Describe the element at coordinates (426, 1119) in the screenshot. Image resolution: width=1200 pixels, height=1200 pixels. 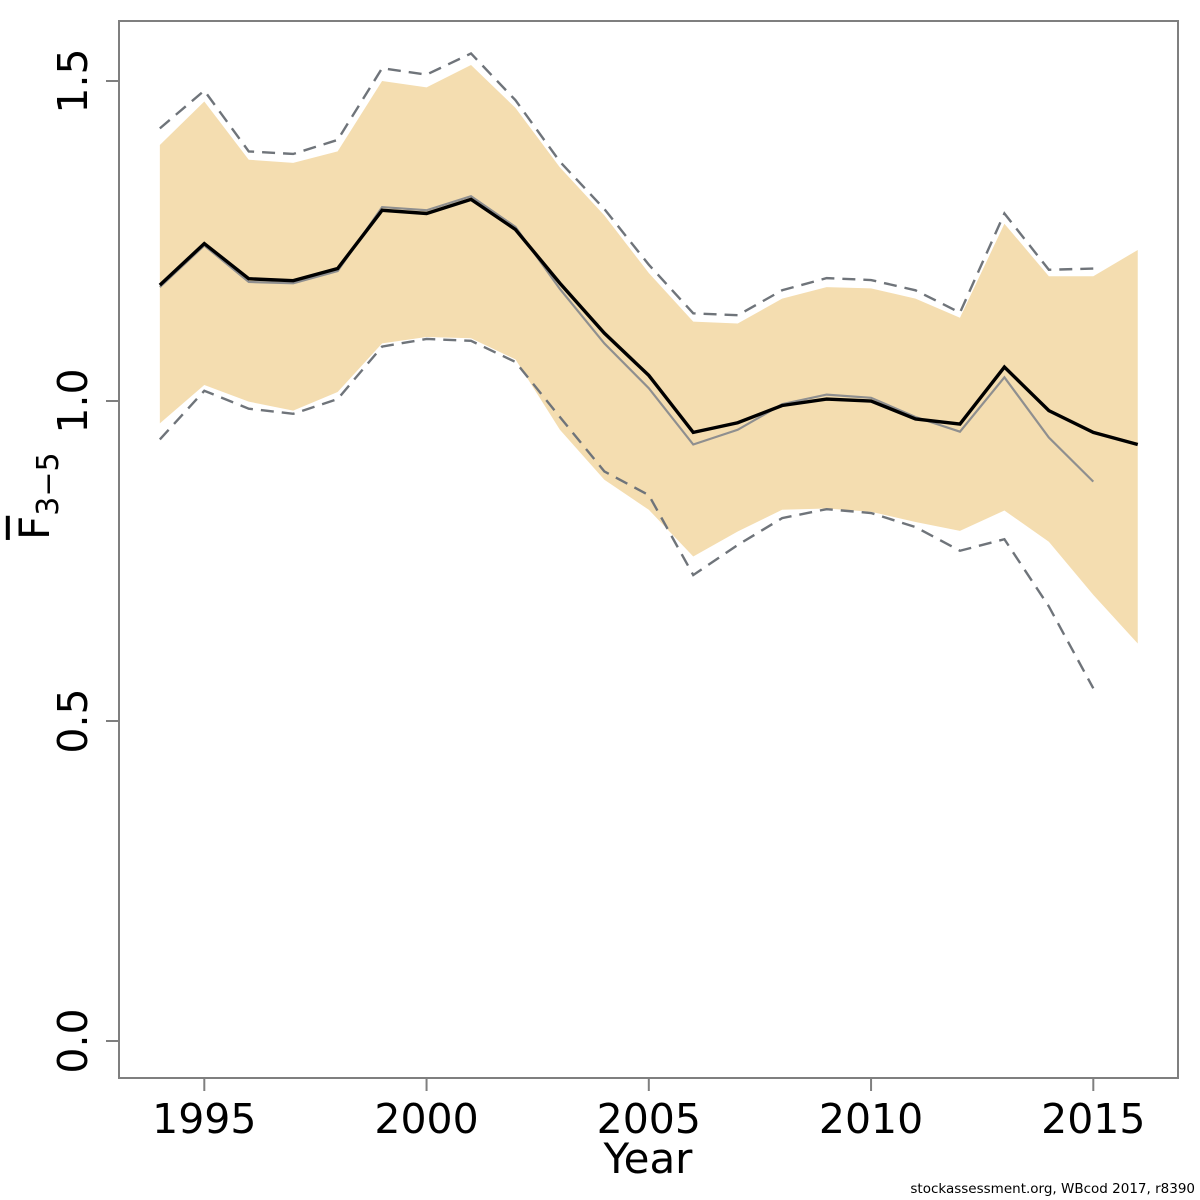
I see `x-tick-label: 2000` at that location.